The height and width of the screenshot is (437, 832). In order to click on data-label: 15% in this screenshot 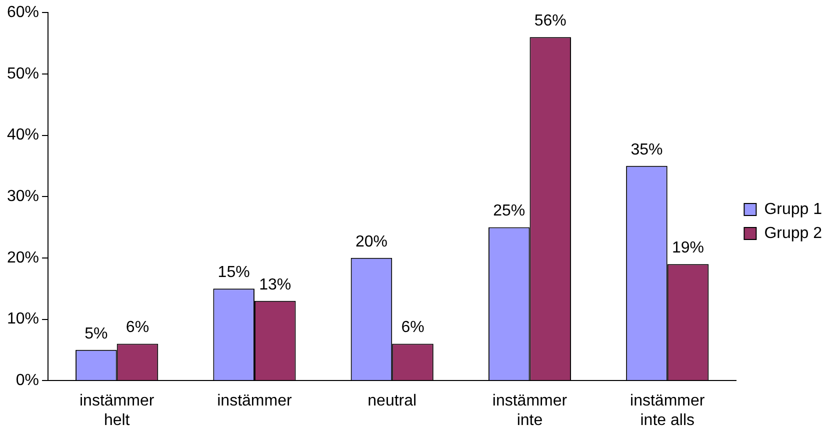, I will do `click(234, 273)`.